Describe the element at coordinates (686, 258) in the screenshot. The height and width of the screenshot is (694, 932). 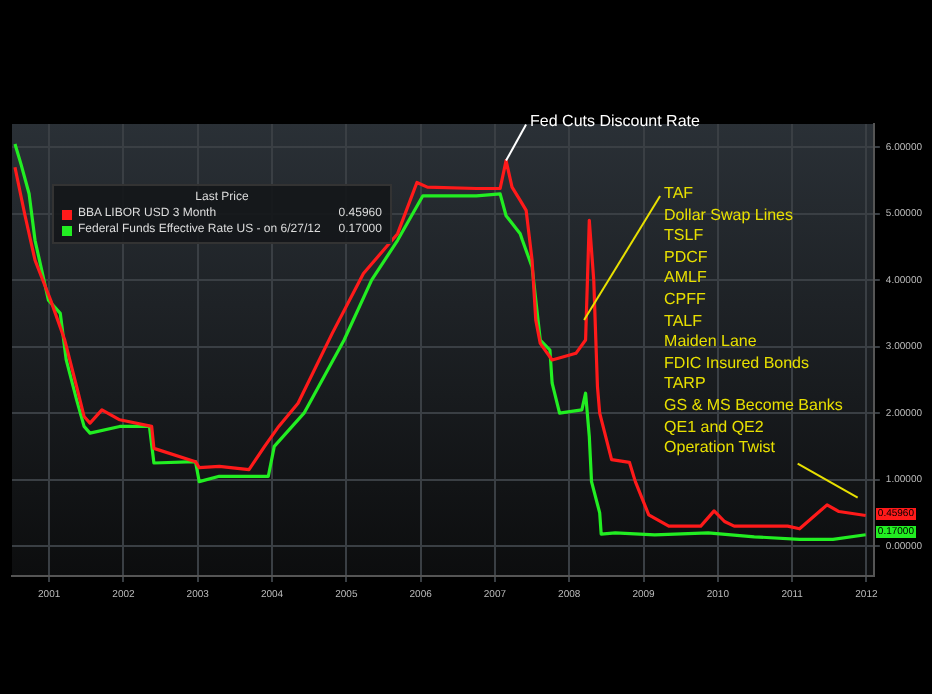
I see `annotation: PDCF` at that location.